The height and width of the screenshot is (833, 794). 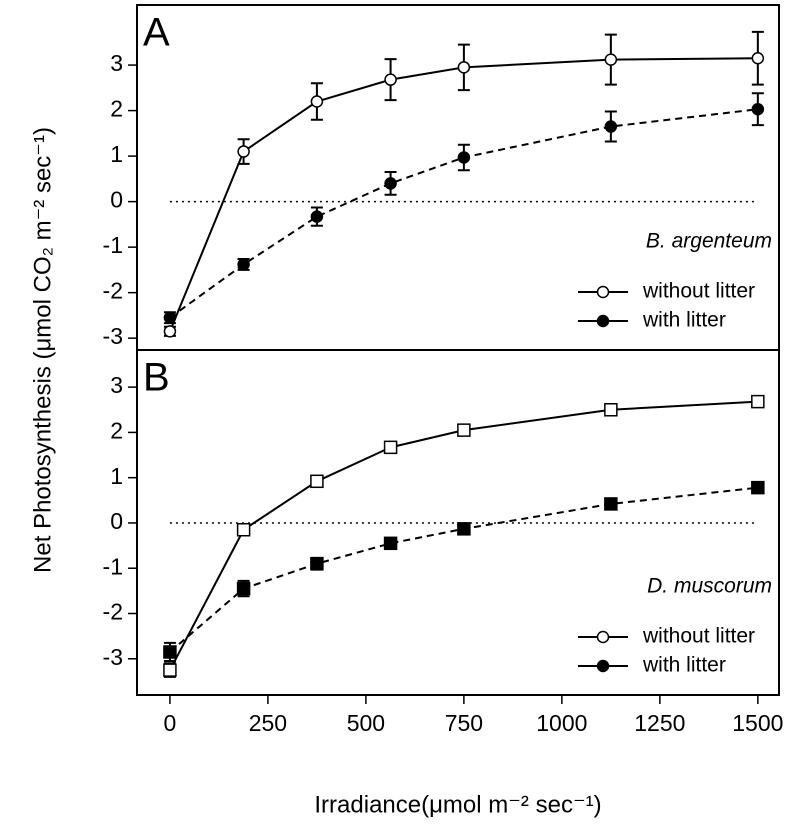 What do you see at coordinates (709, 241) in the screenshot?
I see `species-label: B. argenteum` at bounding box center [709, 241].